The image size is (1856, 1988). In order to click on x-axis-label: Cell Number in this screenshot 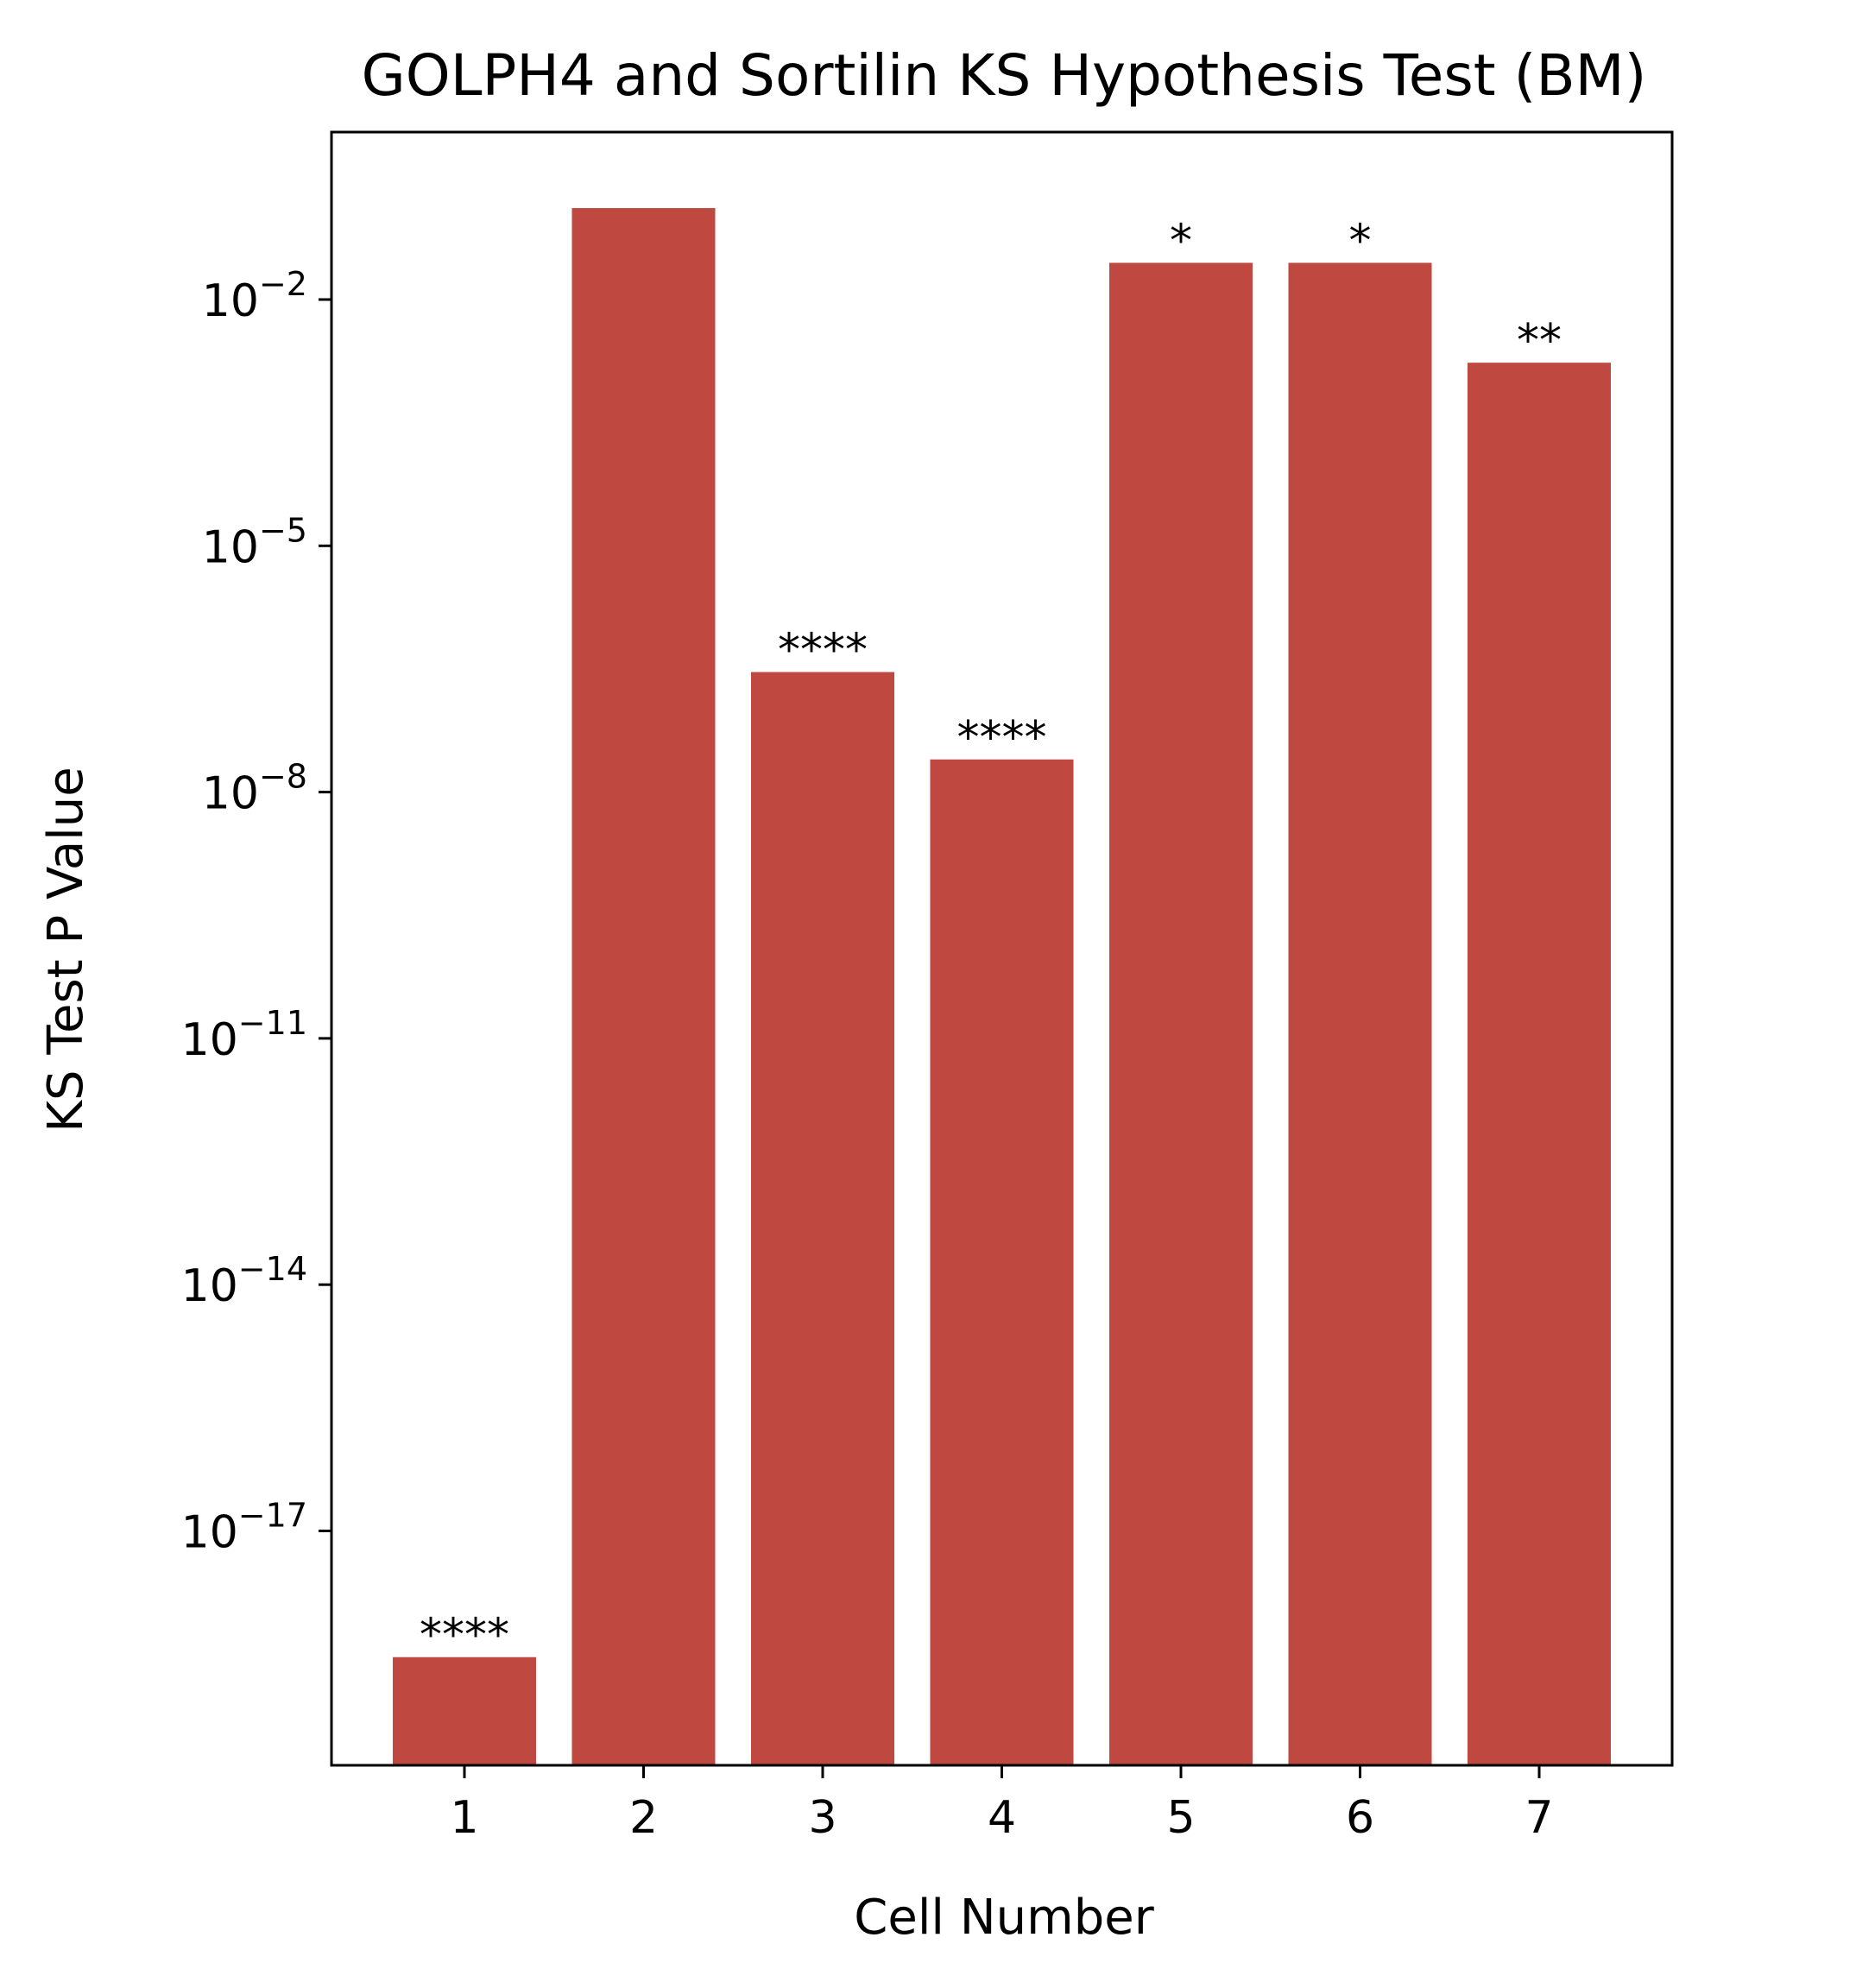, I will do `click(1004, 1918)`.